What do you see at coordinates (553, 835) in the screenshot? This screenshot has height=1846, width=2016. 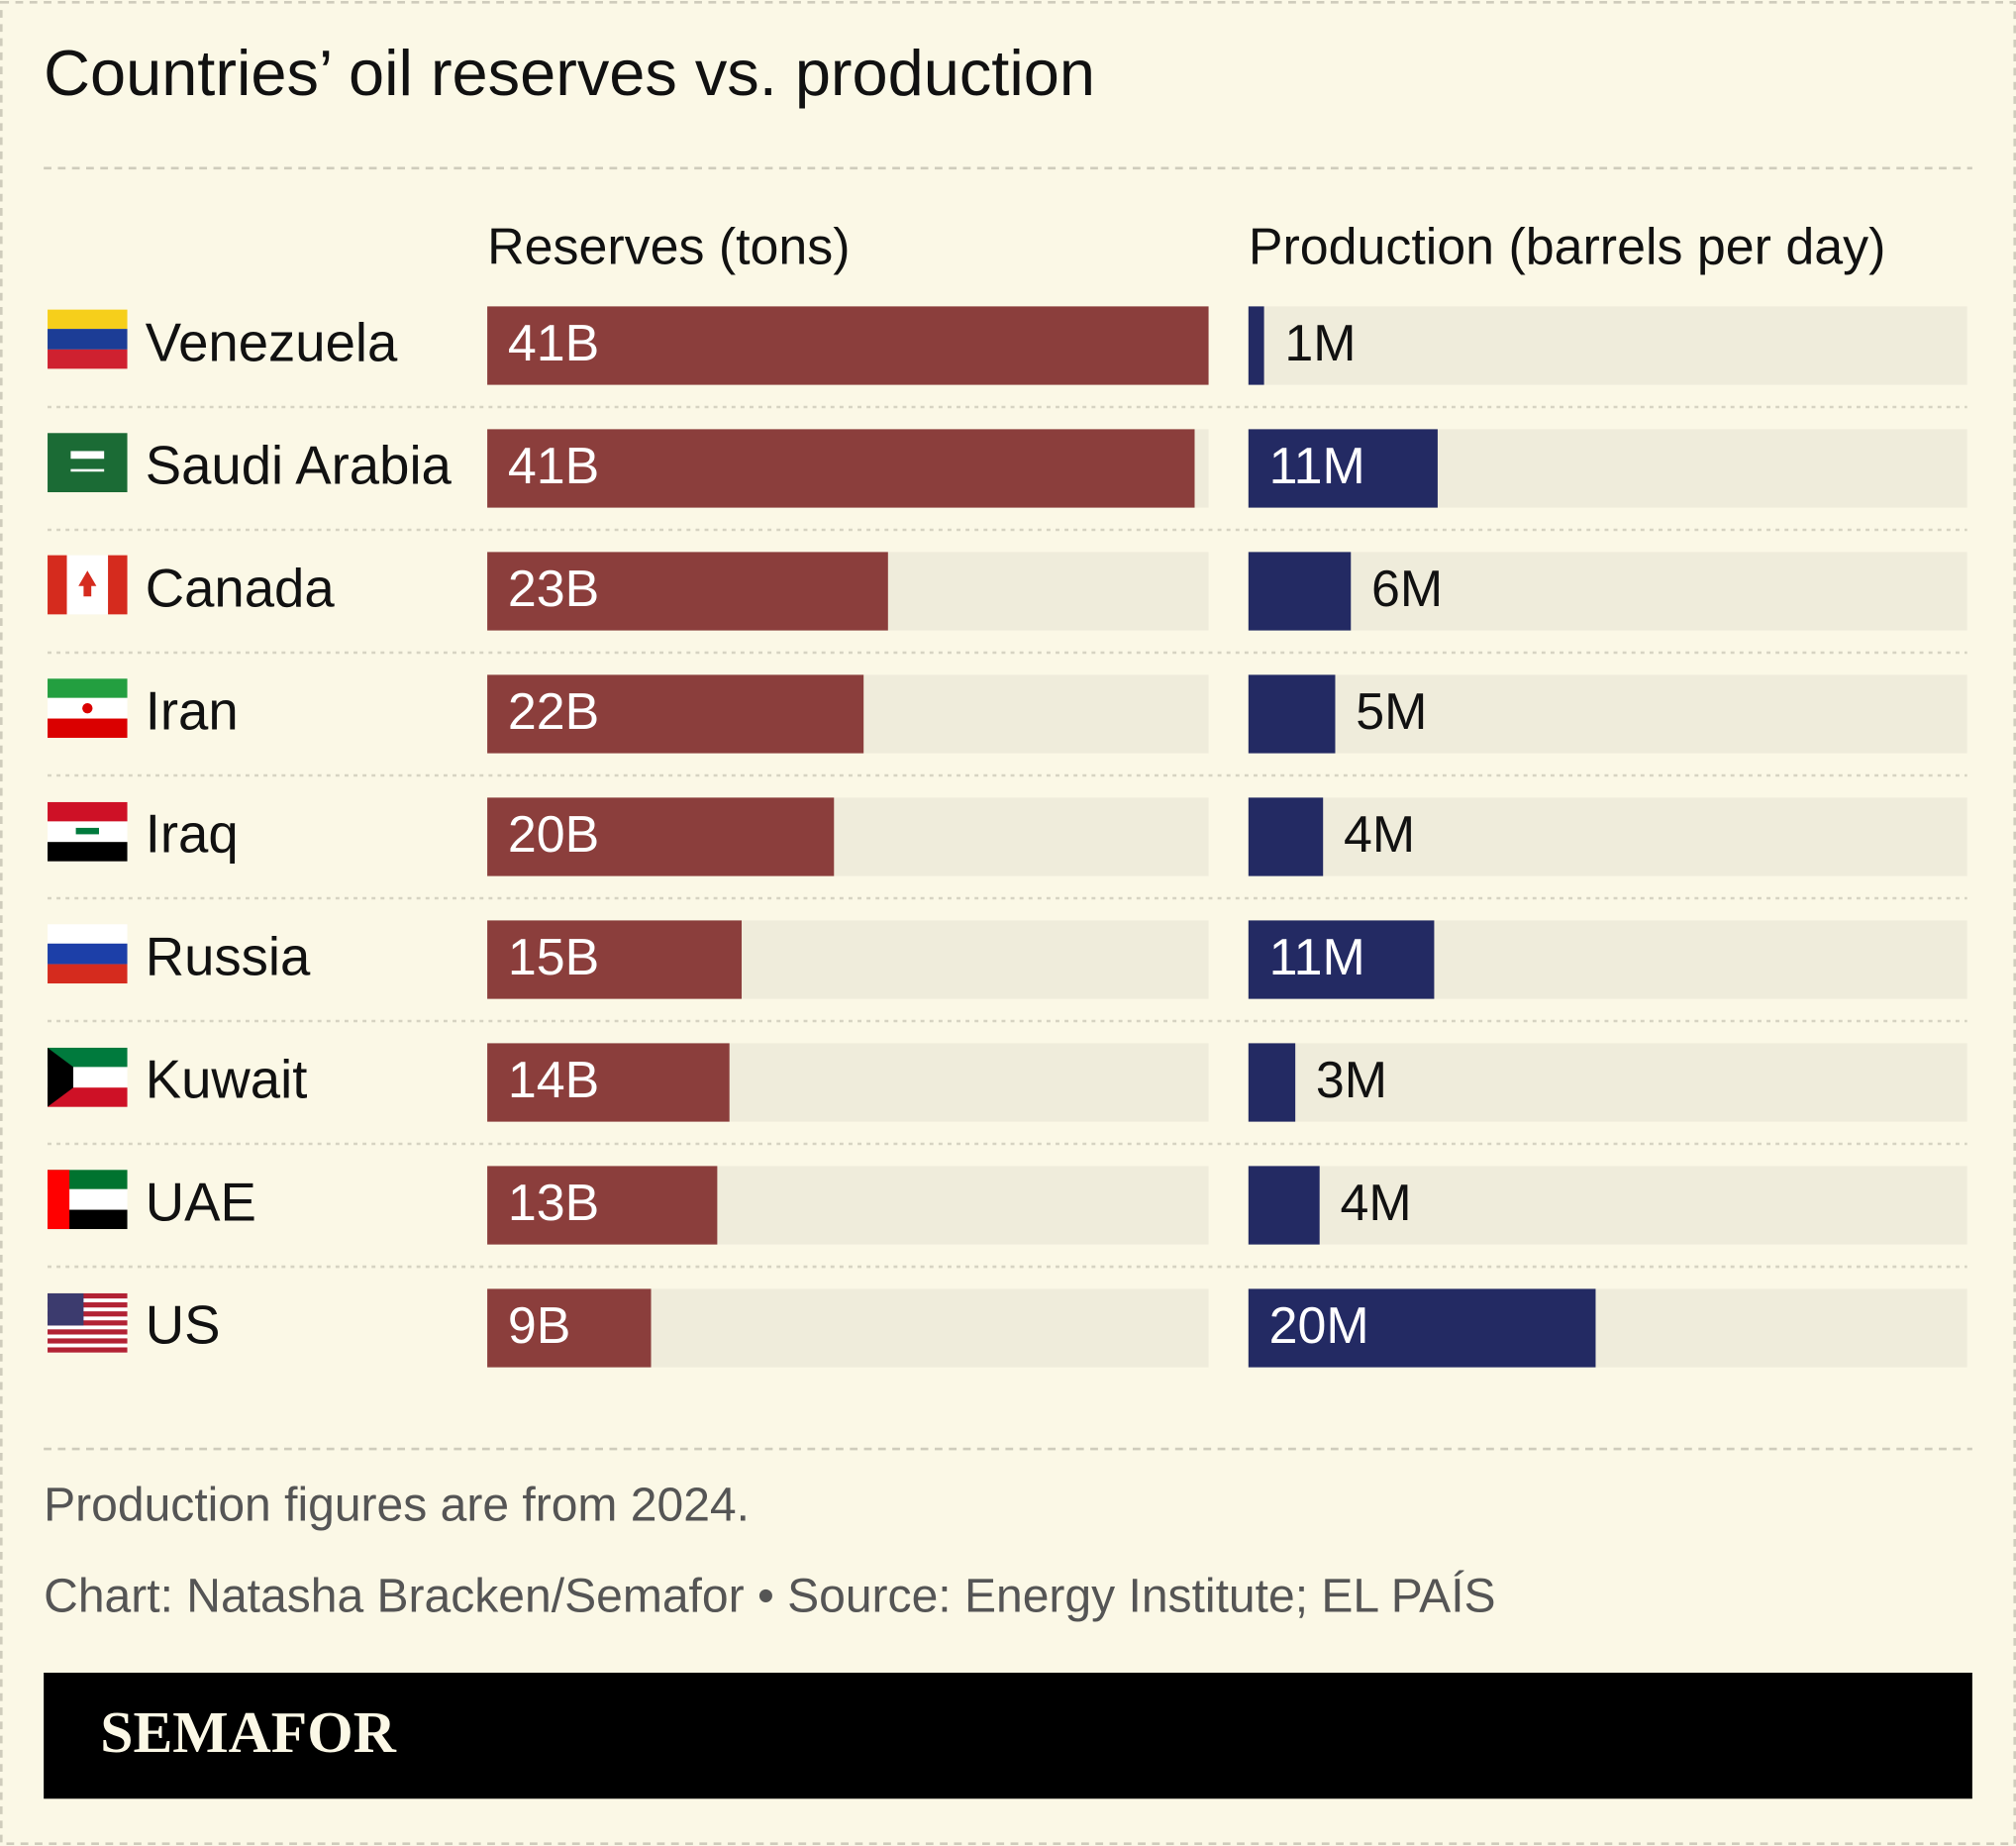 I see `value-label: 20B` at bounding box center [553, 835].